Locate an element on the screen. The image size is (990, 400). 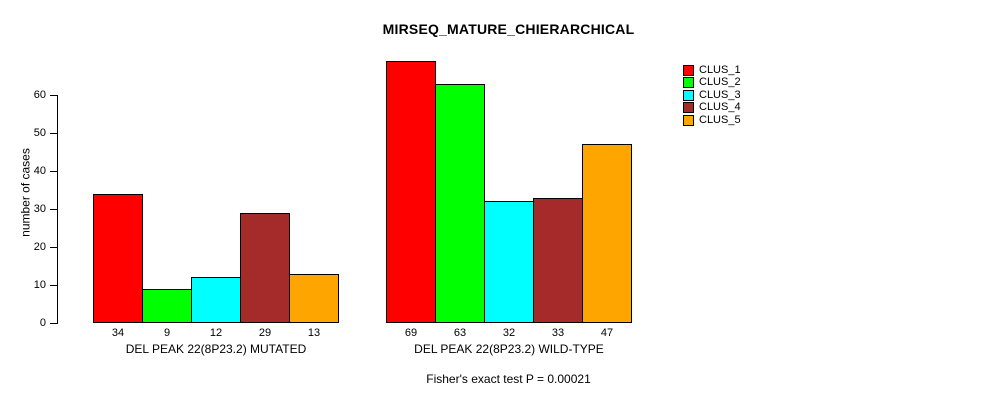
bar-clus_3-group2 is located at coordinates (509, 262).